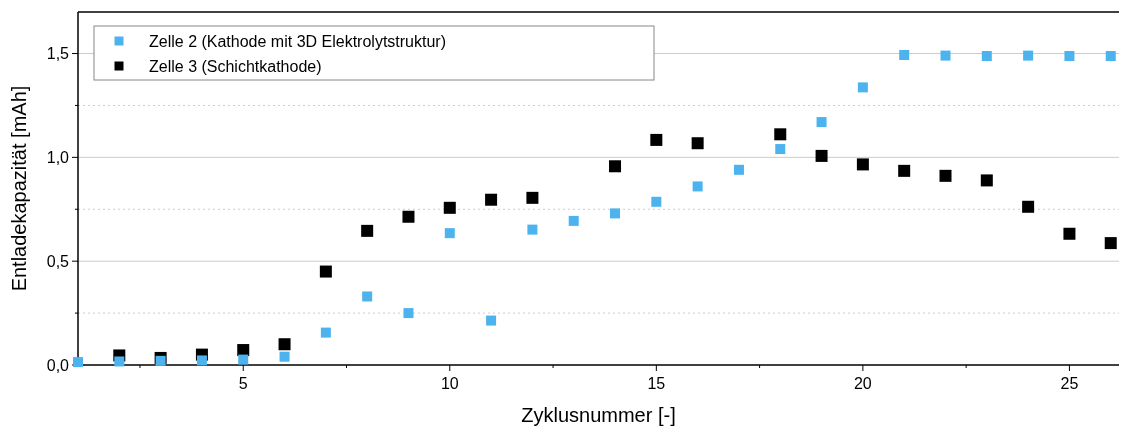  Describe the element at coordinates (235, 66) in the screenshot. I see `legend-label: Zelle 3 (Schichtkathode)` at that location.